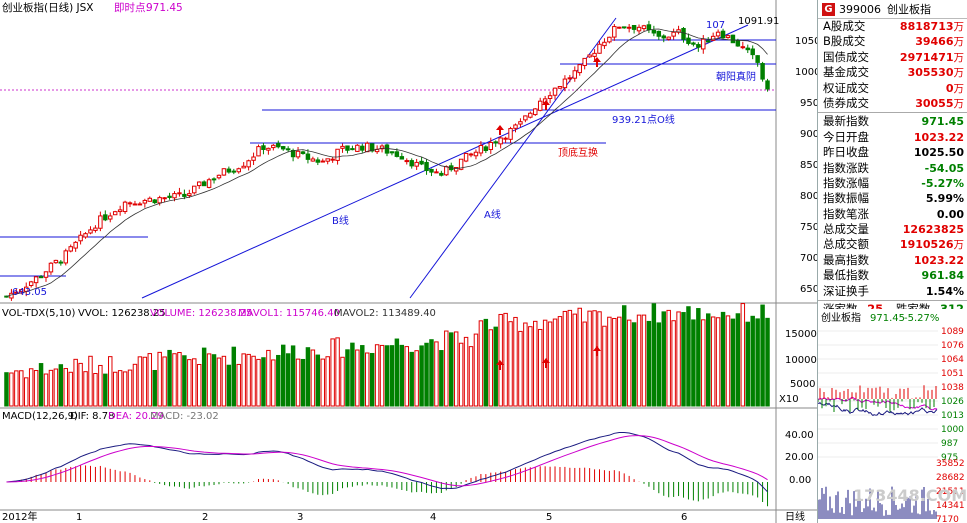  What do you see at coordinates (597, 351) in the screenshot?
I see `up-arrow-icon` at bounding box center [597, 351].